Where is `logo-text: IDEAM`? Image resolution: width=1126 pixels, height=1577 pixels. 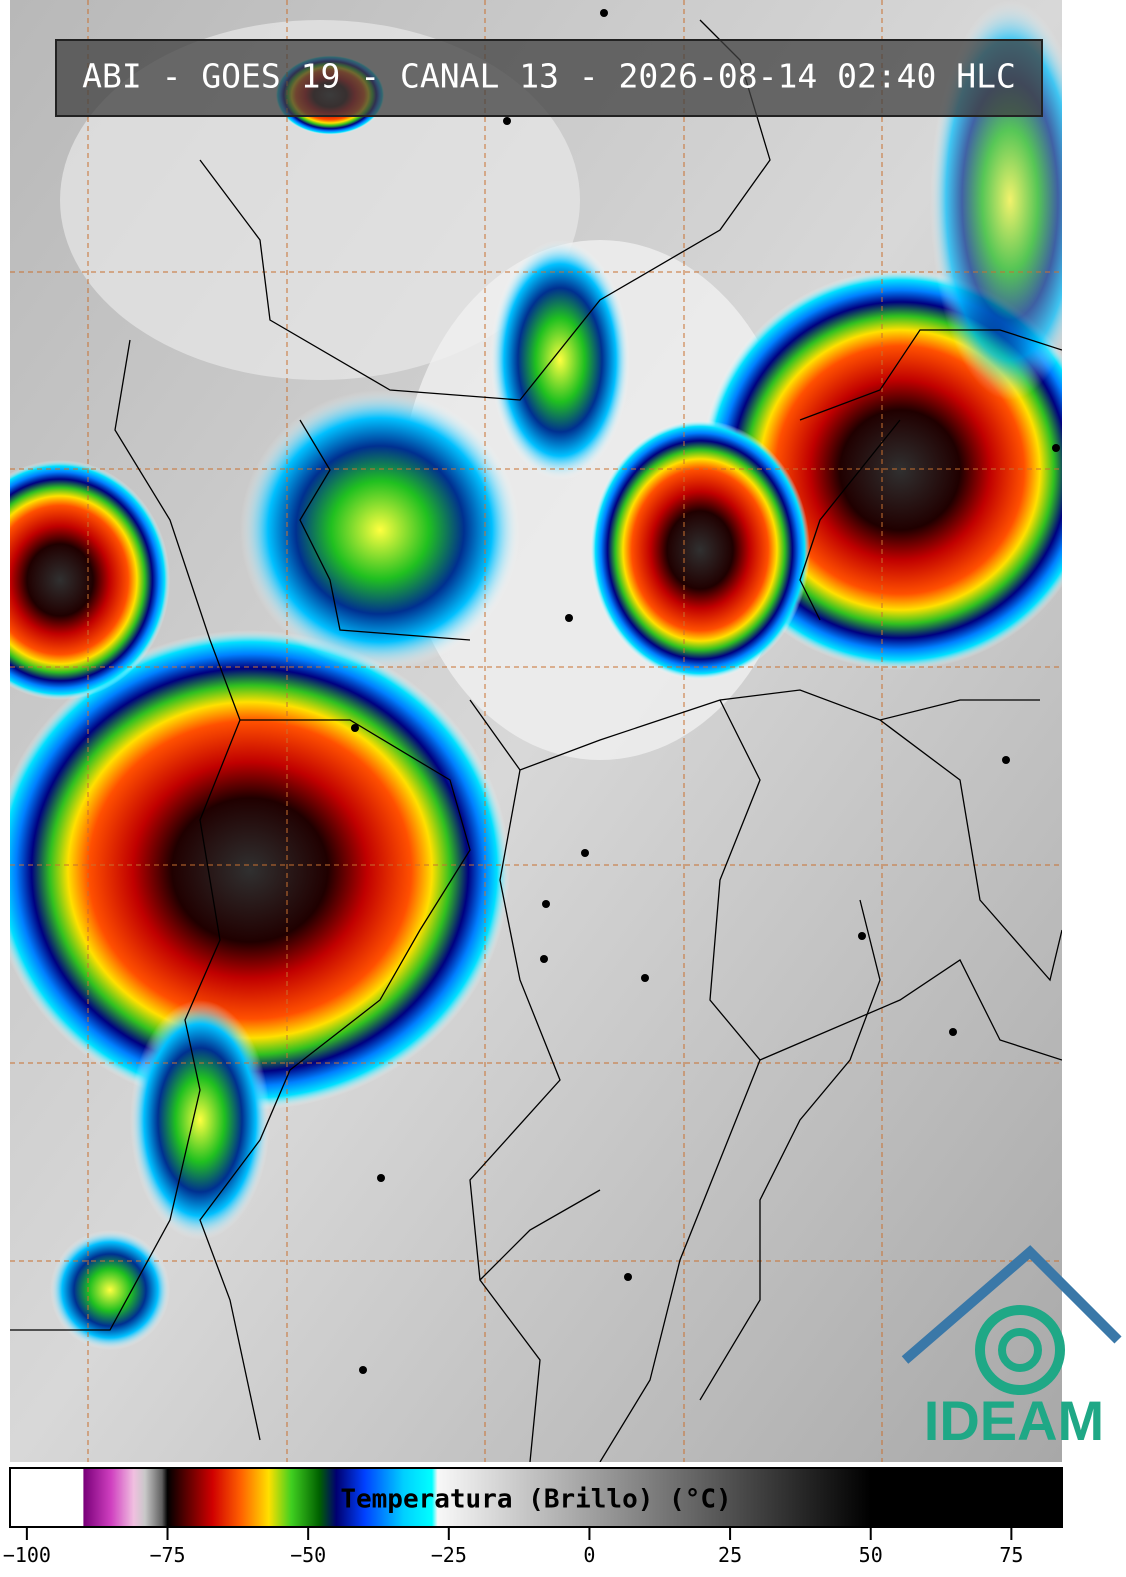 logo-text: IDEAM is located at coordinates (1014, 1420).